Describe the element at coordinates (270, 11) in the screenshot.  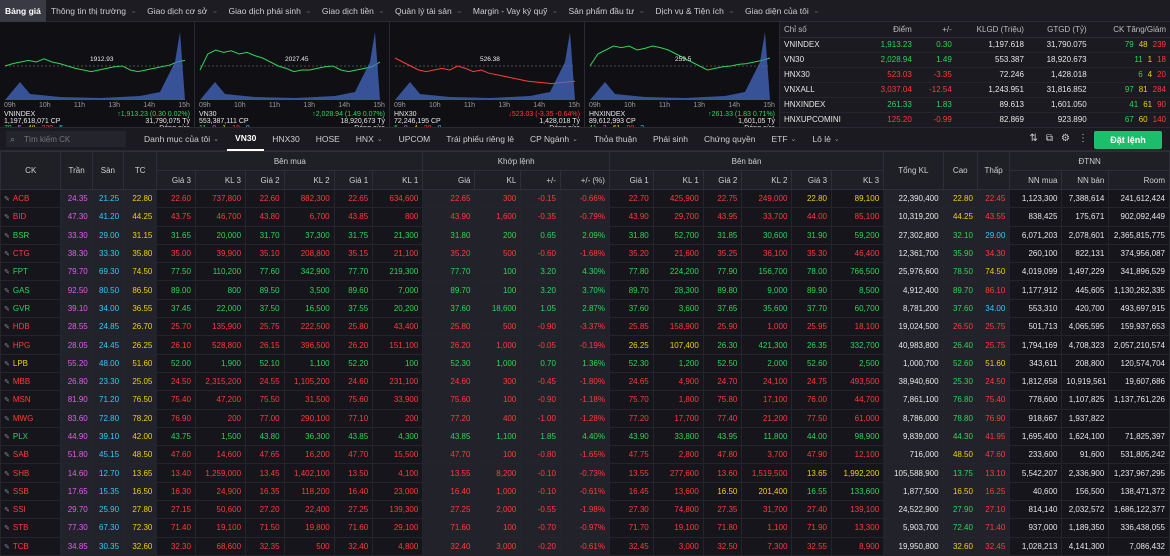
I see `menu-item: Giao dịch phái sinh ⌄` at that location.